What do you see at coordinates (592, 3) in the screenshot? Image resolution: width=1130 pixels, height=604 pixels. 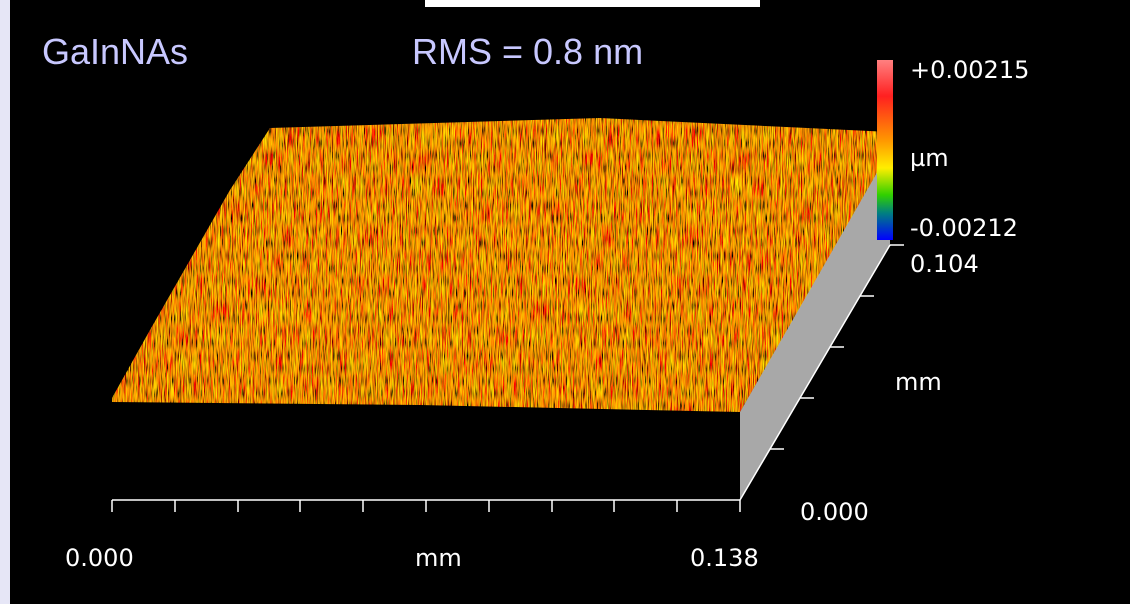 I see `top-border` at bounding box center [592, 3].